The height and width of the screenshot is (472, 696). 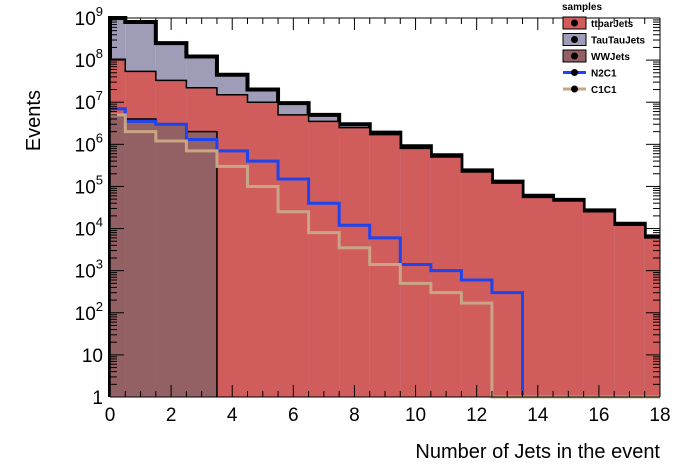 What do you see at coordinates (604, 90) in the screenshot?
I see `legend-label-c1c1: C1C1` at bounding box center [604, 90].